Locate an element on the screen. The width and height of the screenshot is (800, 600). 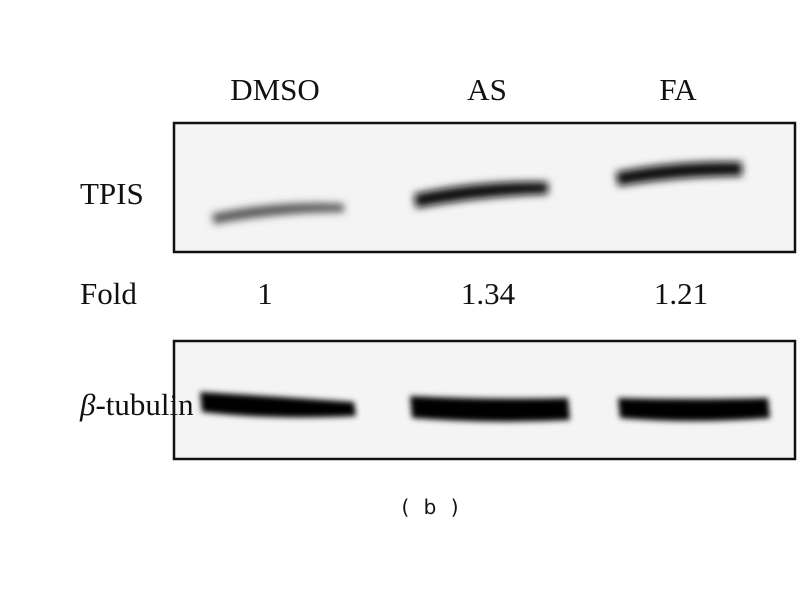
tubulin-band-fa is located at coordinates (694, 409).